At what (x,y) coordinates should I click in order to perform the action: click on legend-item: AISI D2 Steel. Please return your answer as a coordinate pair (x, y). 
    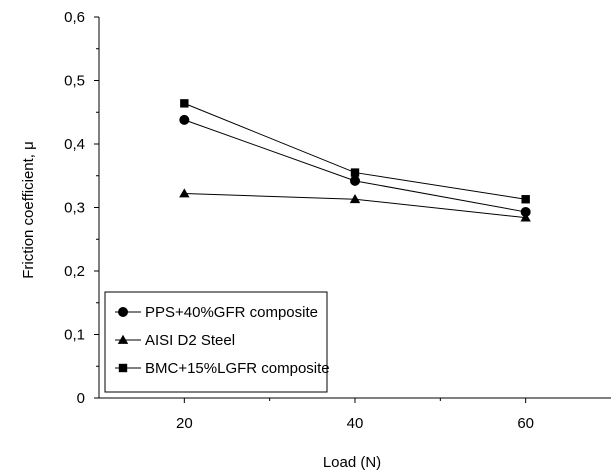
    Looking at the image, I should click on (175, 340).